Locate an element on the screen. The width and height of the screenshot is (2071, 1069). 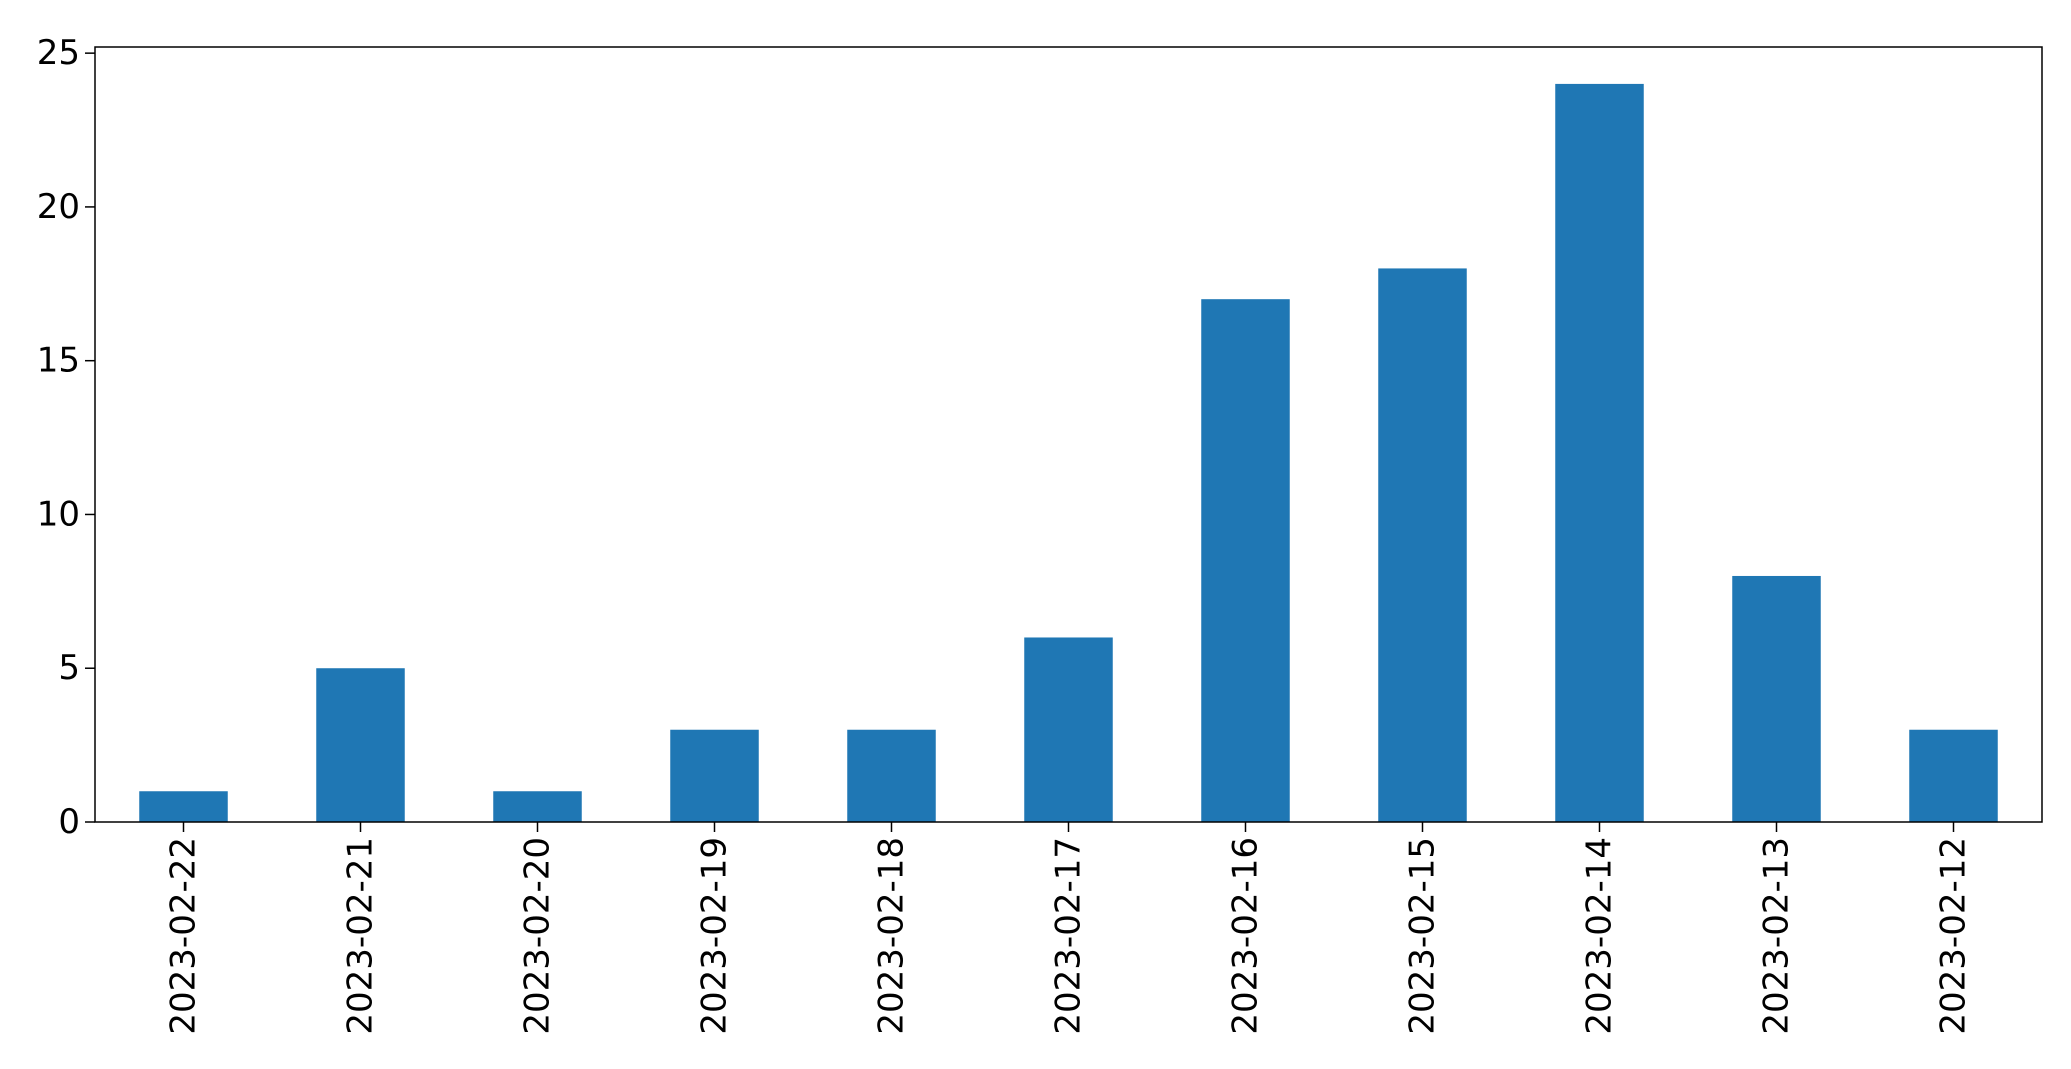
x-tick-label: 2023-02-20 is located at coordinates (538, 936).